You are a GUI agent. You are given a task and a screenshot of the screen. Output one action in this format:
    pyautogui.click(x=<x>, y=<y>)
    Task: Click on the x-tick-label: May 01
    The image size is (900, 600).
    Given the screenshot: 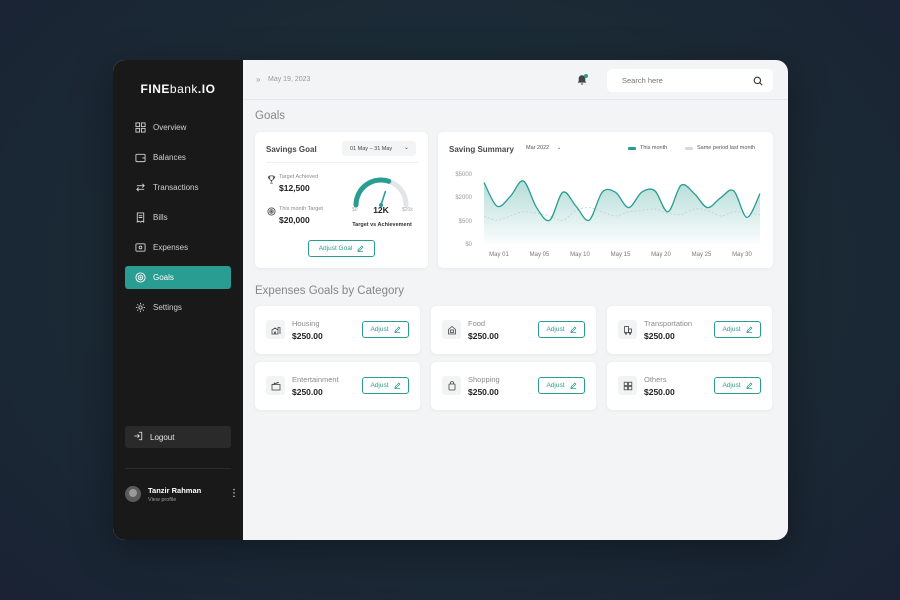 What is the action you would take?
    pyautogui.click(x=499, y=255)
    